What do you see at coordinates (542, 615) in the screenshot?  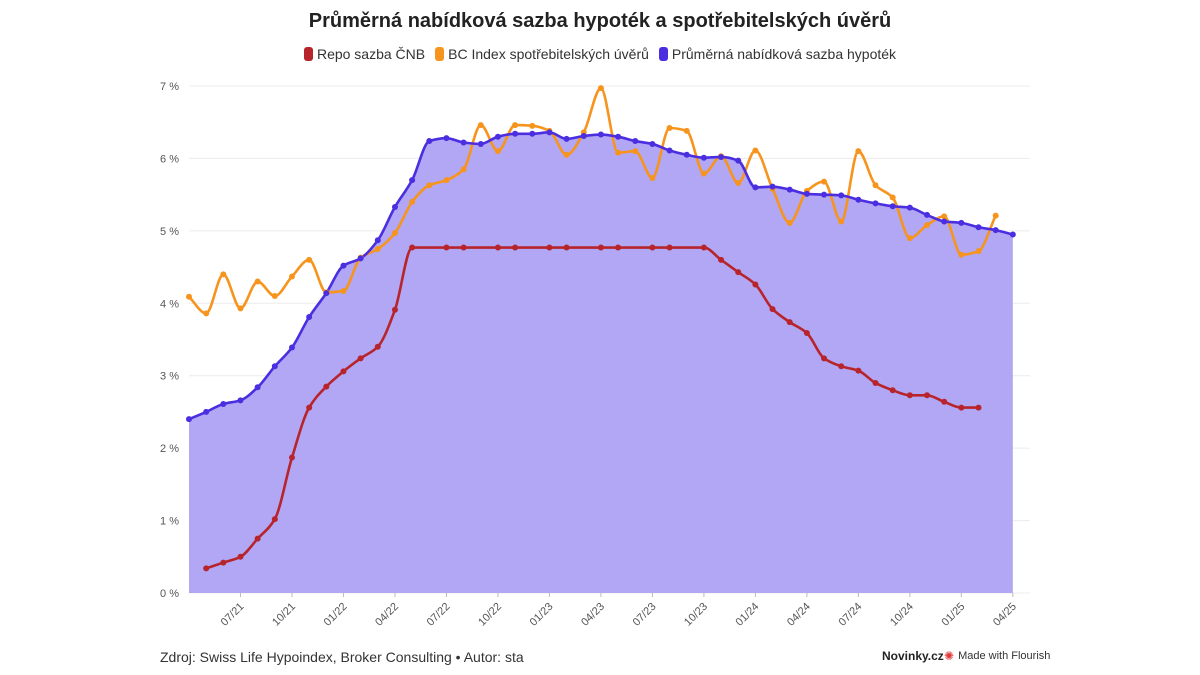 I see `x-tick-label: 01/23` at bounding box center [542, 615].